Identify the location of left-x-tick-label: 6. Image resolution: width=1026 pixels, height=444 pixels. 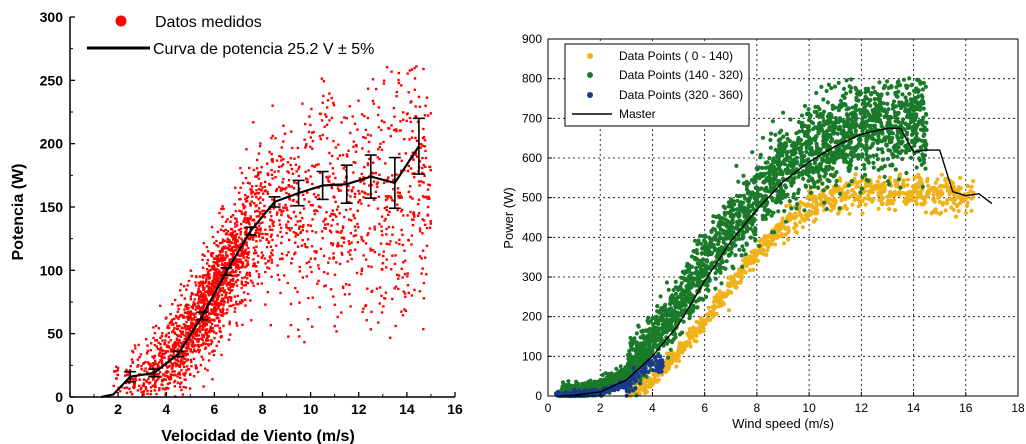
(214, 409).